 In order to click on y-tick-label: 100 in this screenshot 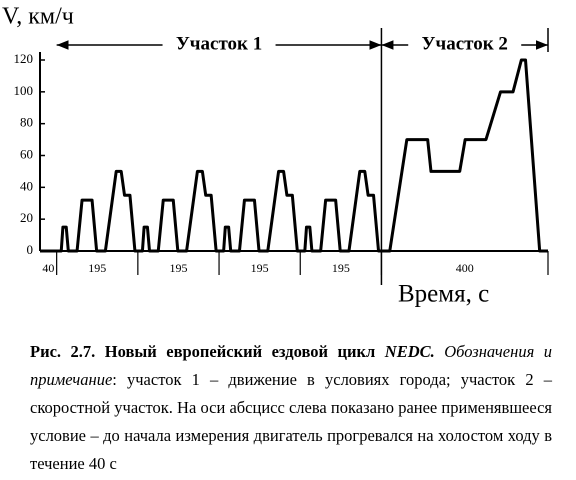, I will do `click(24, 90)`.